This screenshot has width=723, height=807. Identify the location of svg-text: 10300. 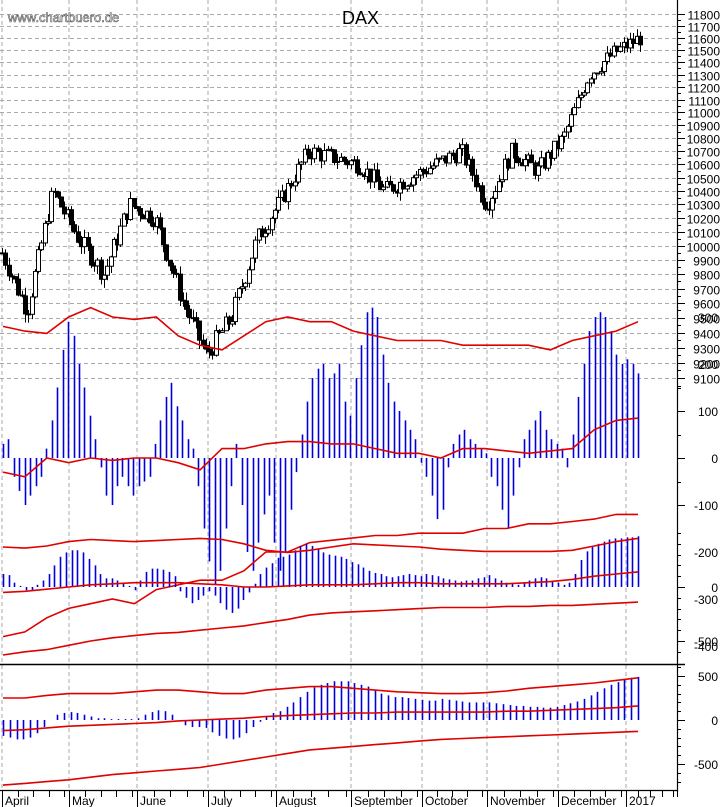
(704, 206).